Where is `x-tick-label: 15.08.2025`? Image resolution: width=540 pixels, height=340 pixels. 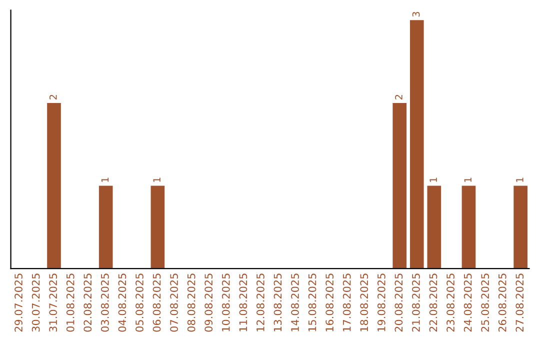 x-tick-label: 15.08.2025 is located at coordinates (312, 303).